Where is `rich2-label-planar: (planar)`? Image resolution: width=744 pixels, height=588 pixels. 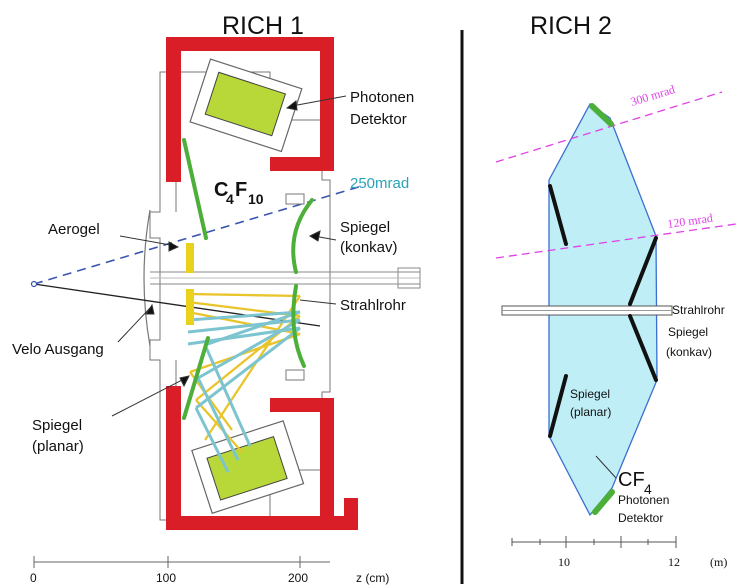
rich2-label-planar: (planar) is located at coordinates (590, 412).